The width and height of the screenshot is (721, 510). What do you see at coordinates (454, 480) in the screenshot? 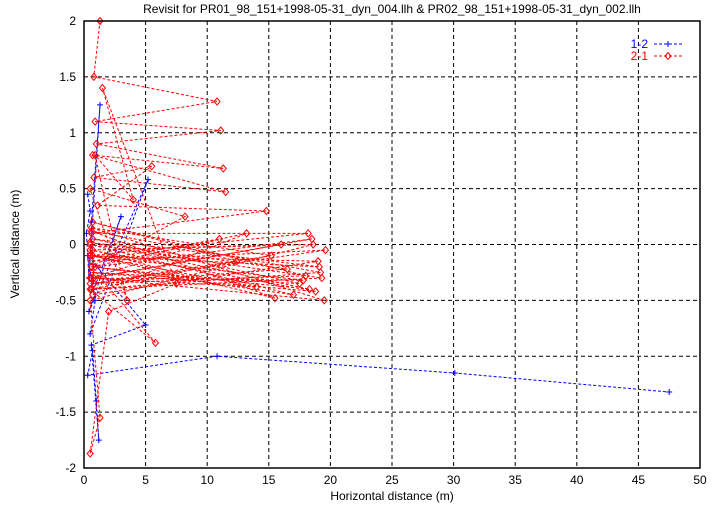
I see `x-tick-label: 30` at bounding box center [454, 480].